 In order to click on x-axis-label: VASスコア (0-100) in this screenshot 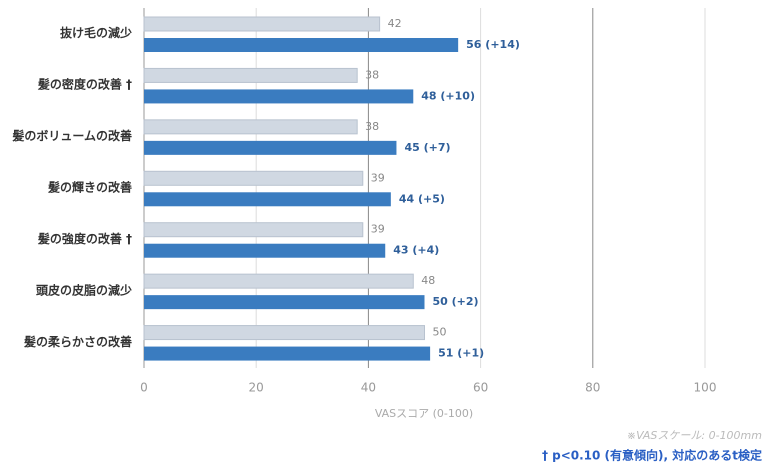, I will do `click(424, 413)`.